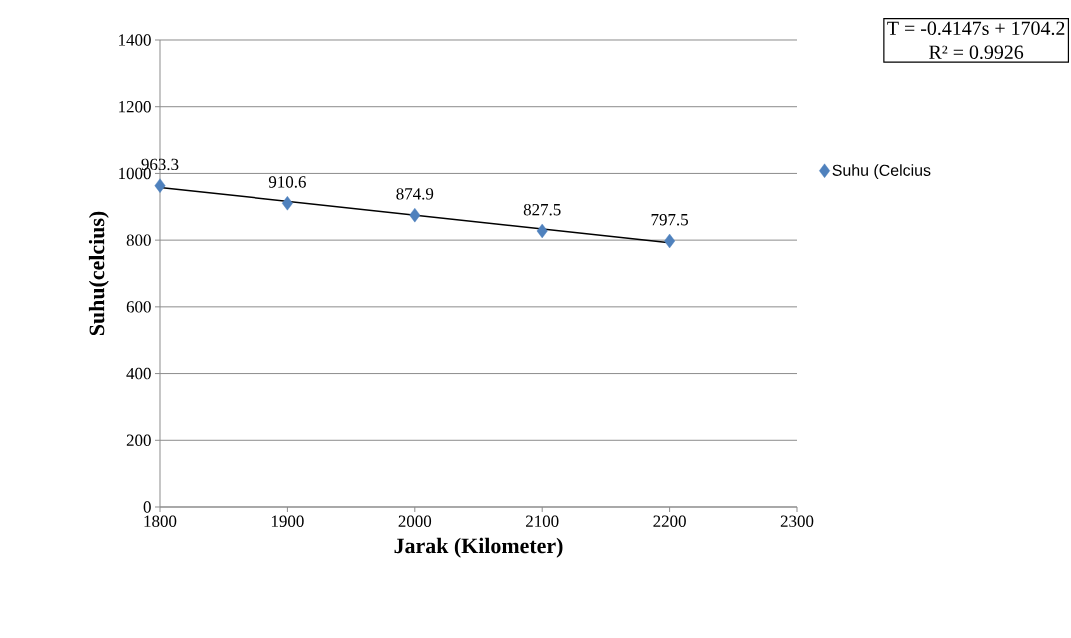  Describe the element at coordinates (98, 273) in the screenshot. I see `y-axis-title: Suhu(celcius)` at that location.